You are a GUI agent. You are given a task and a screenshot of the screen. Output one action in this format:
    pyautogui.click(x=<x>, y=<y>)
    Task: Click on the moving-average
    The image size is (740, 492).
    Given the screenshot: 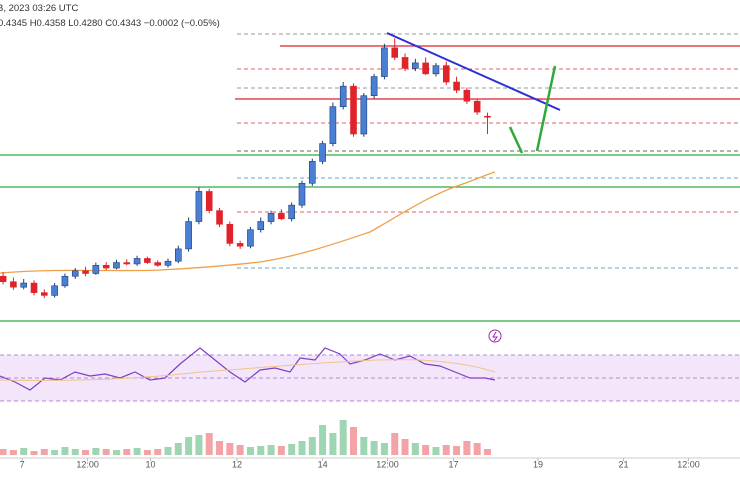 What is the action you would take?
    pyautogui.click(x=248, y=222)
    